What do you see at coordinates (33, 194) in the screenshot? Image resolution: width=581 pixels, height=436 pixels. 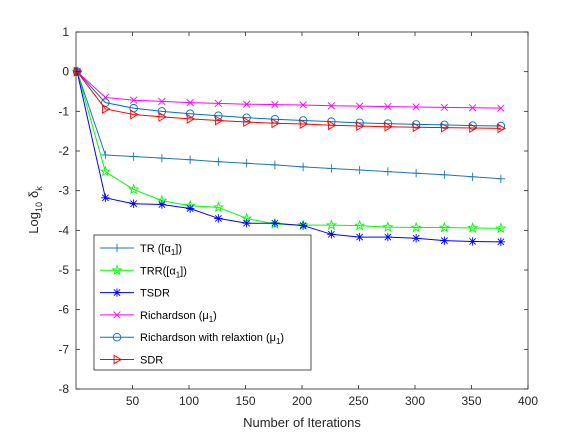 I see `y-axis-title-symbol: δ` at bounding box center [33, 194].